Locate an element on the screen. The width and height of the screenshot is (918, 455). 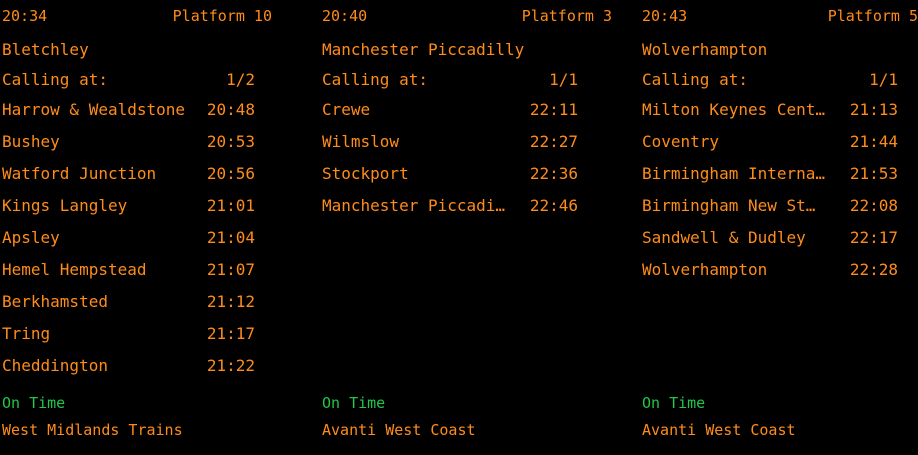
stop-time: 22:28 is located at coordinates (873, 269).